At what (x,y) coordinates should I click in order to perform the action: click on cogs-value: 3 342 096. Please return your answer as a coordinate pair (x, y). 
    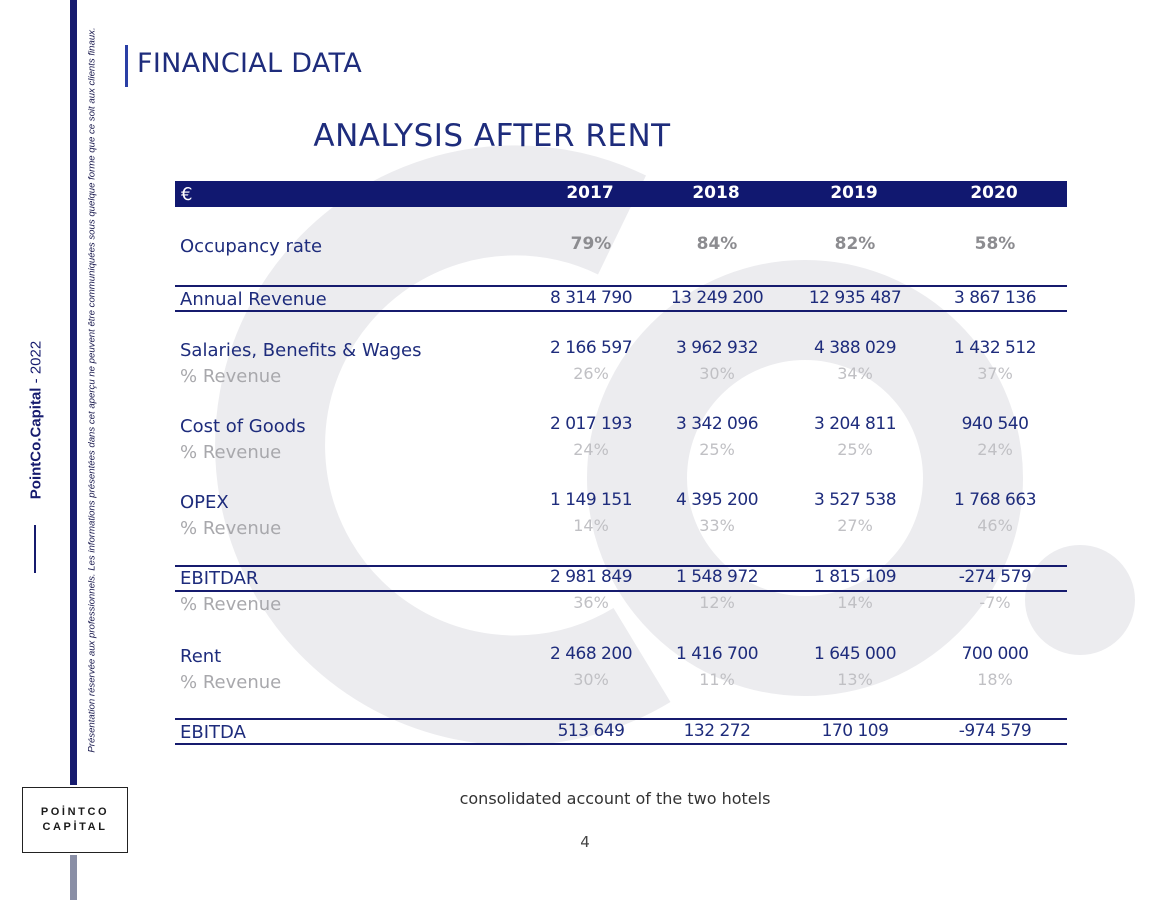
    Looking at the image, I should click on (717, 424).